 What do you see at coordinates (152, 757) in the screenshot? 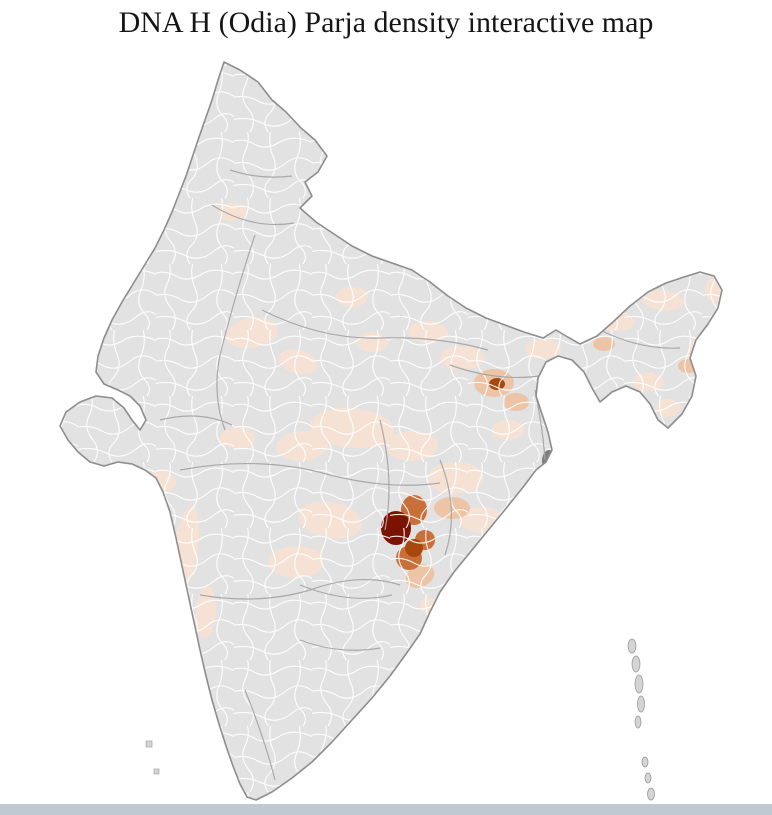
I see `lakshadweep-islands` at bounding box center [152, 757].